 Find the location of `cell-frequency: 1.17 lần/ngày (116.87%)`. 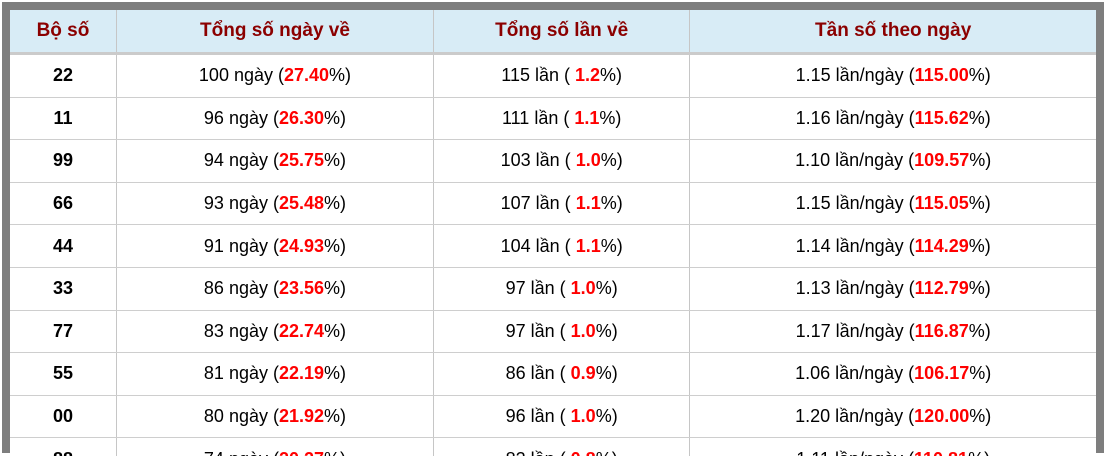

cell-frequency: 1.17 lần/ngày (116.87%) is located at coordinates (892, 332).